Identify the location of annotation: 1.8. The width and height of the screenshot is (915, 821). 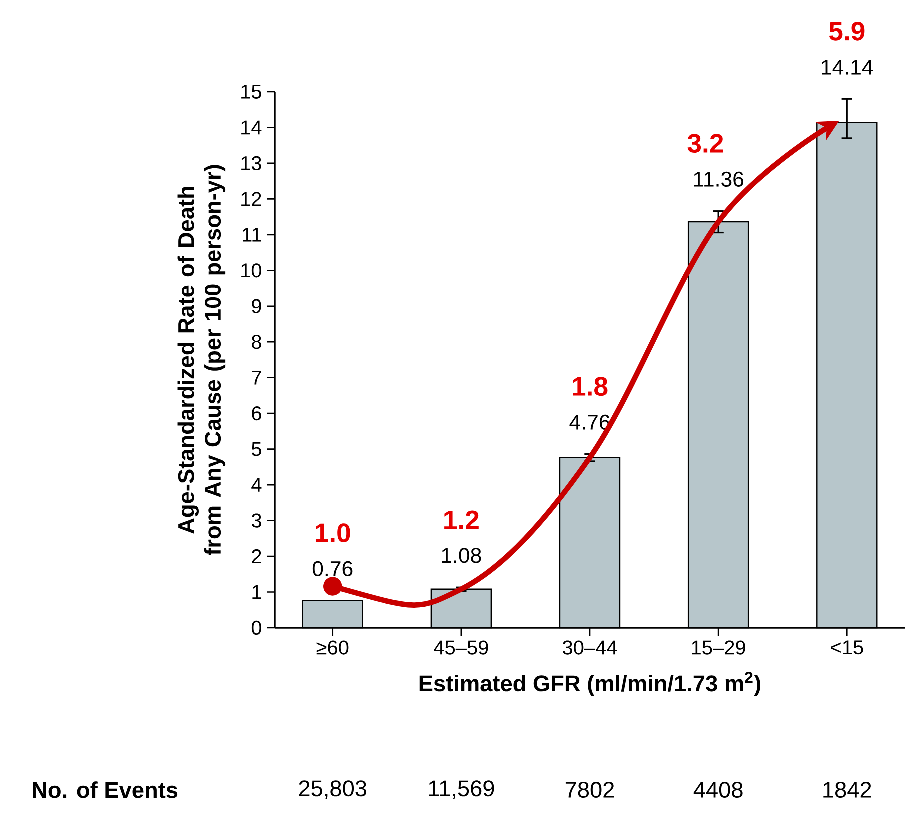
(590, 386).